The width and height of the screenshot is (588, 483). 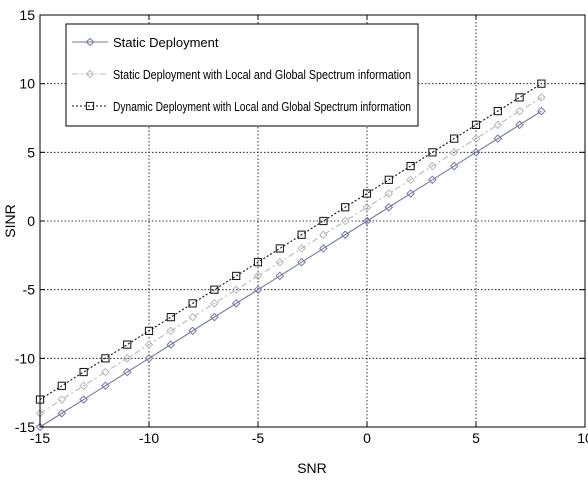 What do you see at coordinates (25, 358) in the screenshot?
I see `y-tick-label: -10` at bounding box center [25, 358].